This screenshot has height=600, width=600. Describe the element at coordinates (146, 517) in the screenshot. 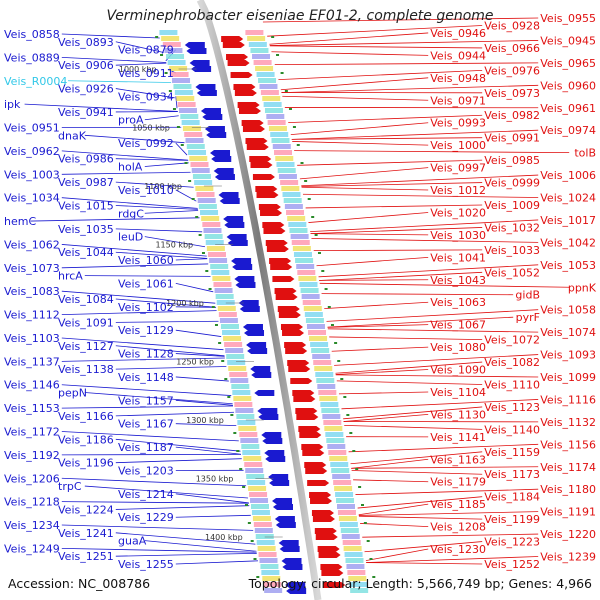

I see `left-gene-label: Veis_1229` at that location.